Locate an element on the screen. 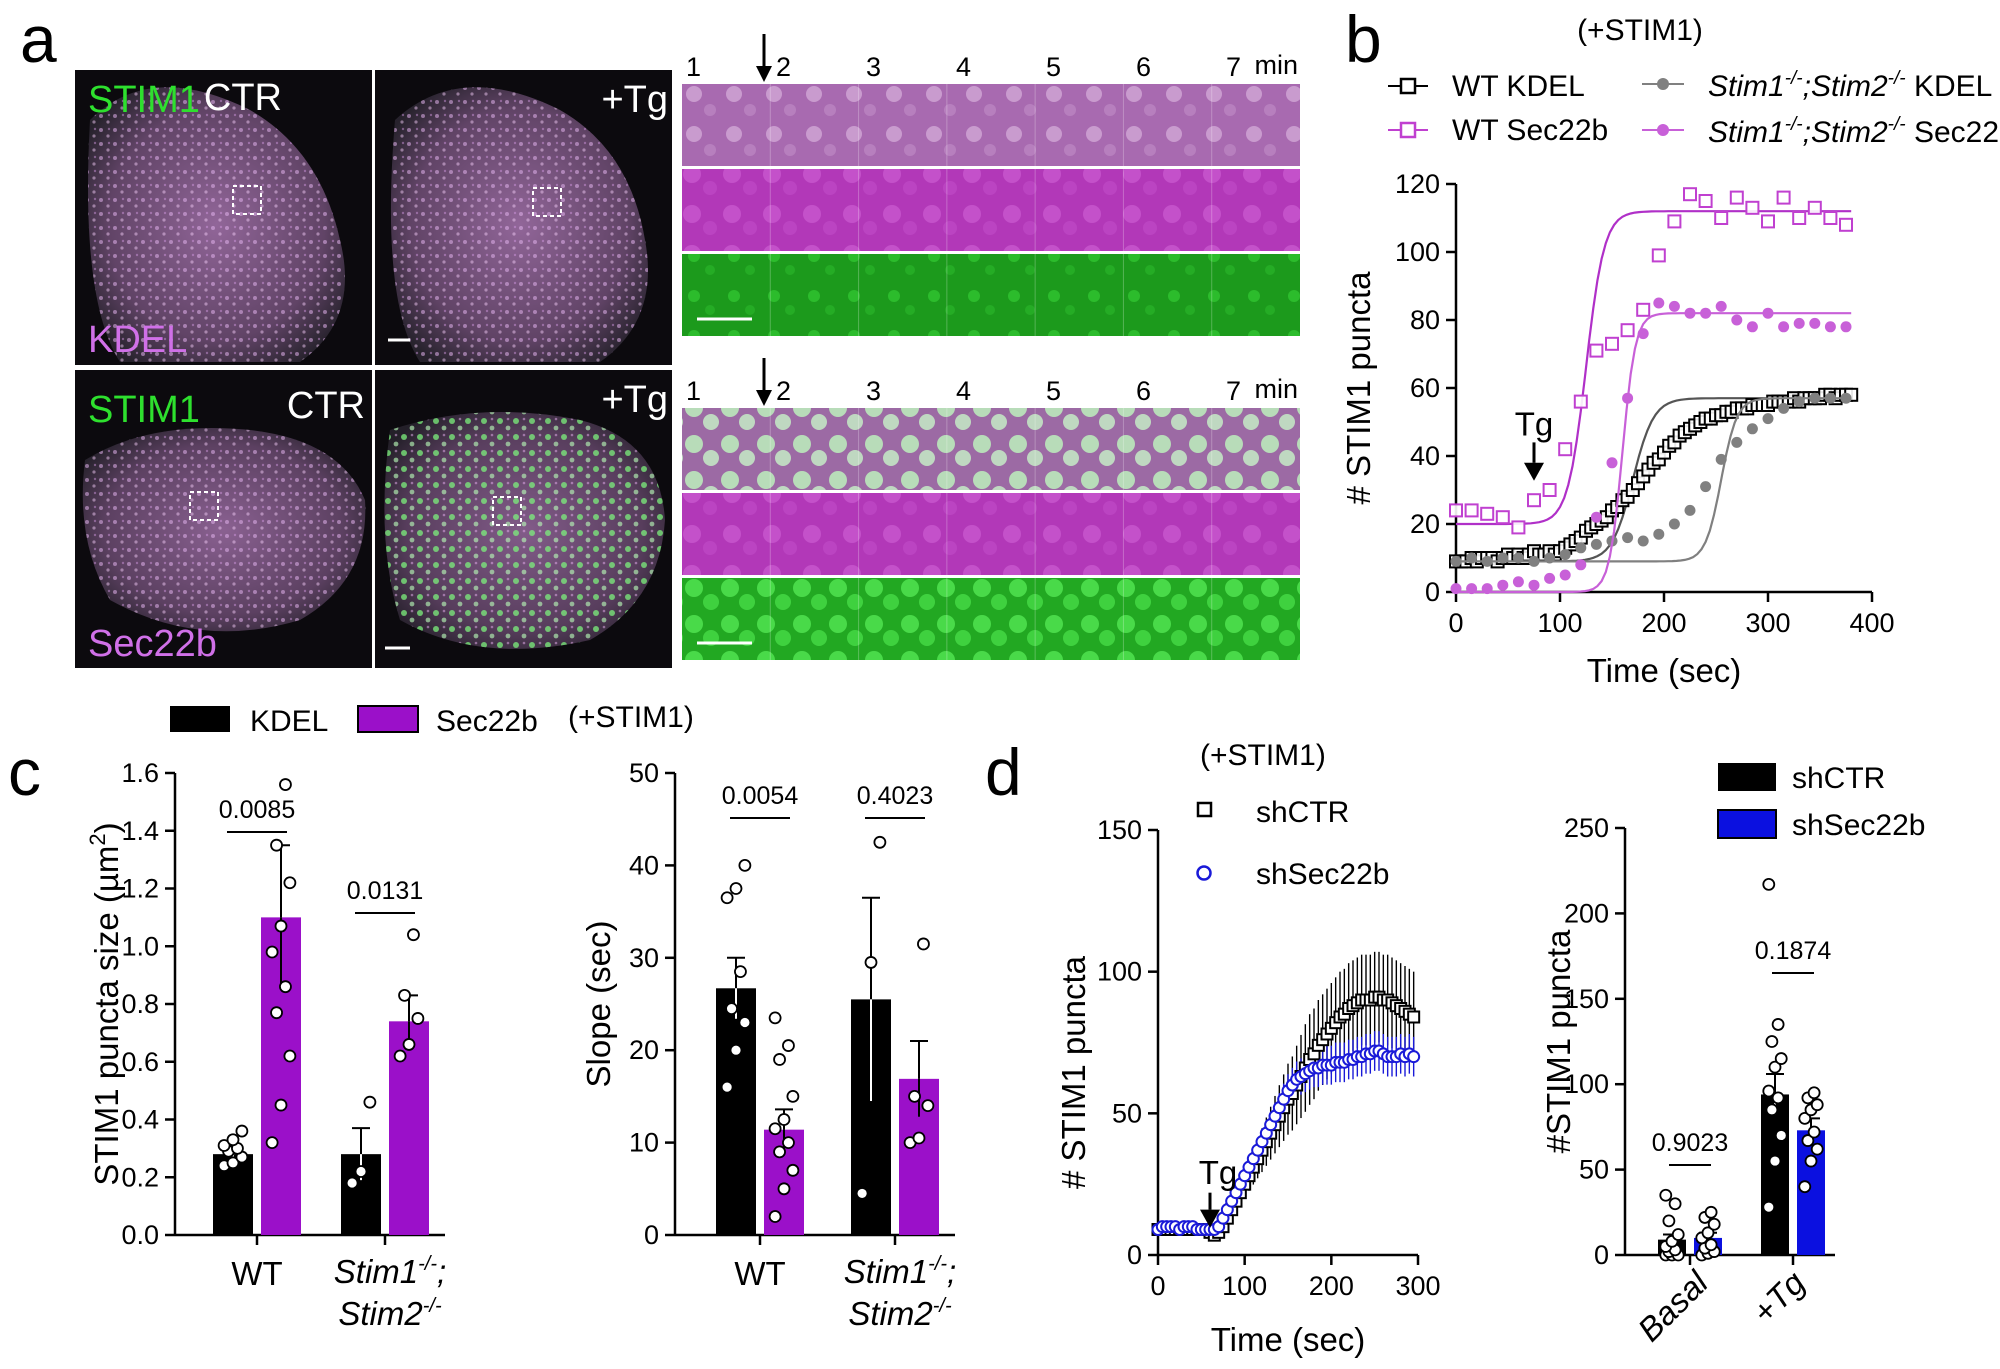 The height and width of the screenshot is (1369, 2000). legend-marker-wt-kdel is located at coordinates (1408, 86).